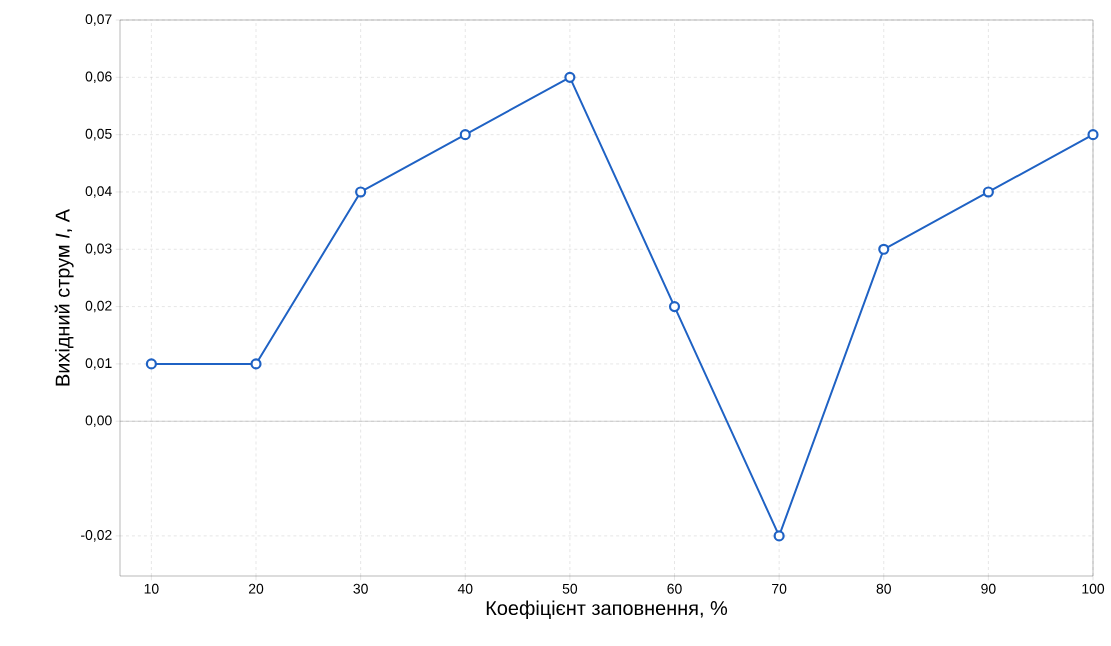  I want to click on y-tick-label: 0,04, so click(98, 192).